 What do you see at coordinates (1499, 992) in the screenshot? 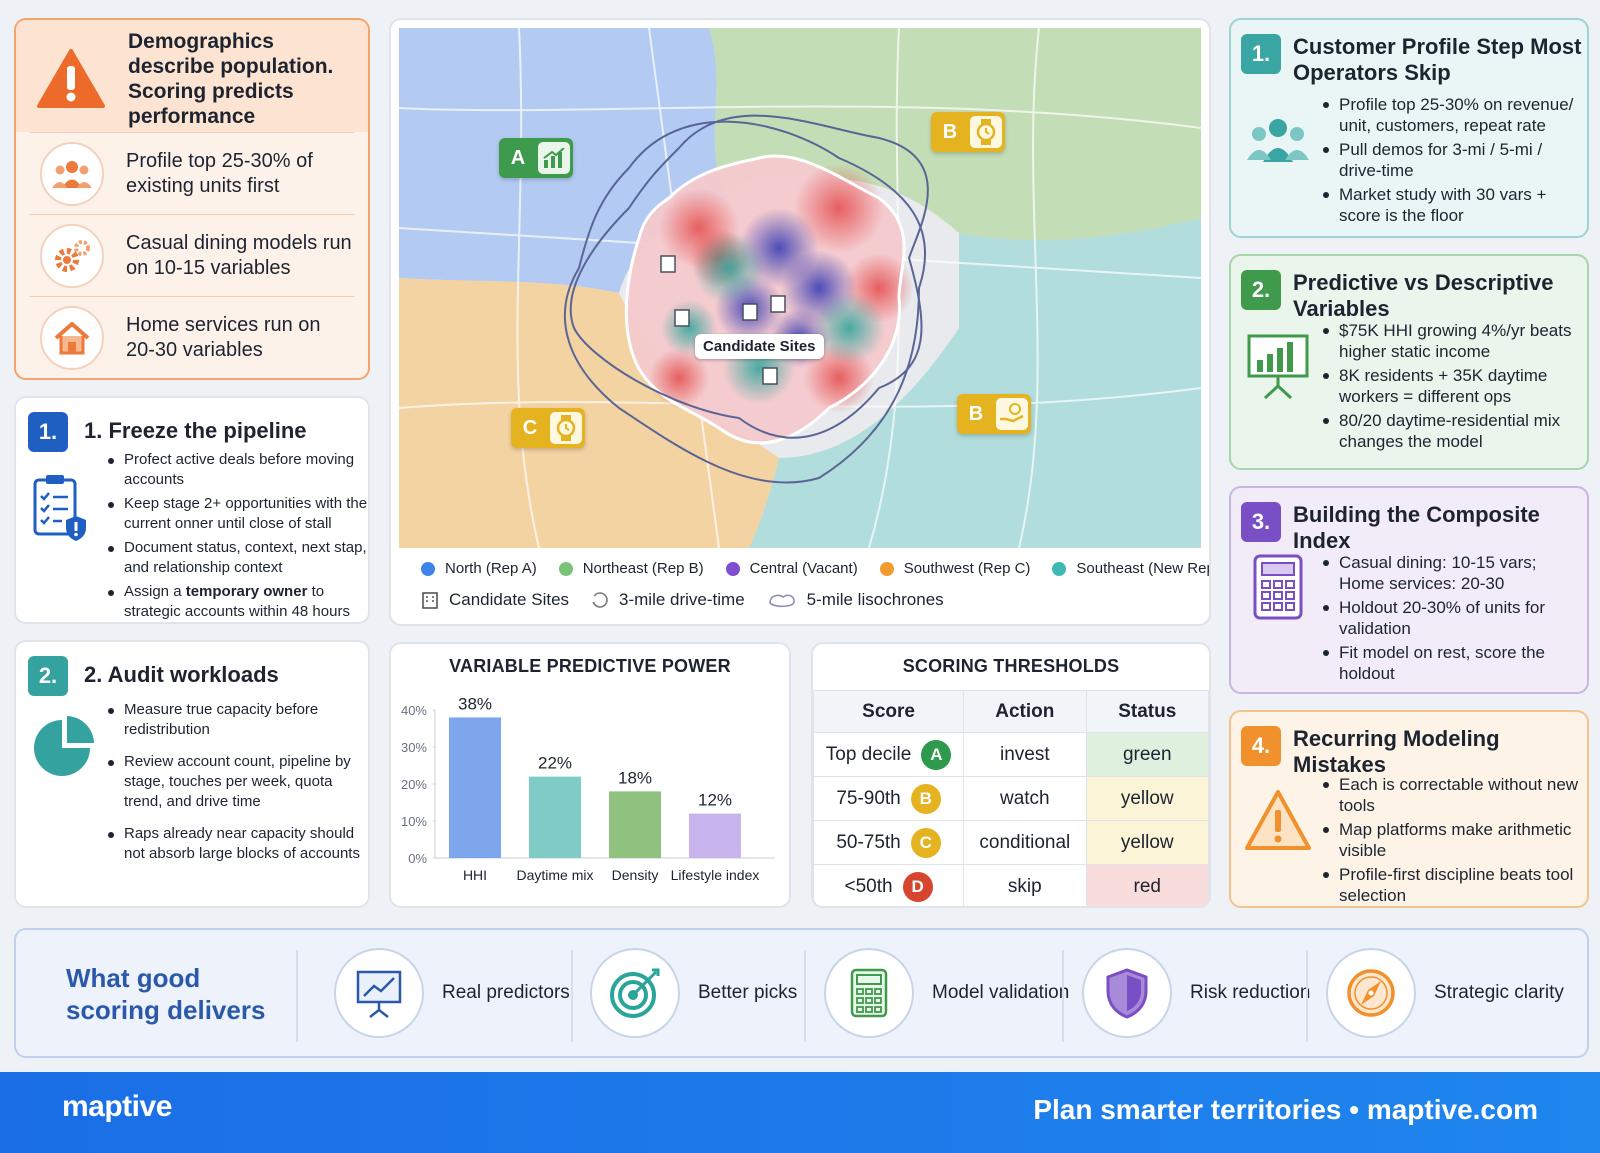
I see `benefit-label: Strategic clarity` at bounding box center [1499, 992].